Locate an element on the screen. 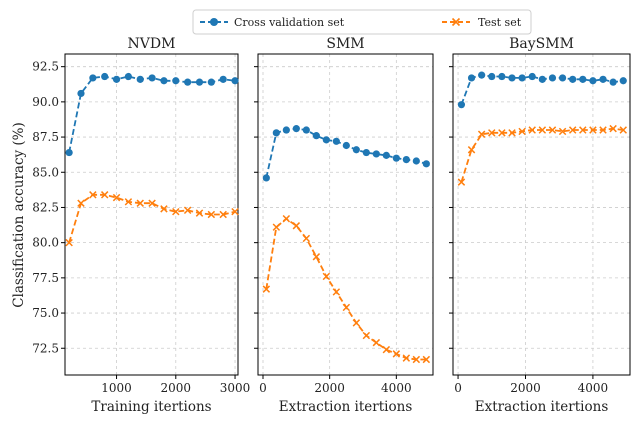 The image size is (641, 433). legend-entry-test: Test set is located at coordinates (482, 22).